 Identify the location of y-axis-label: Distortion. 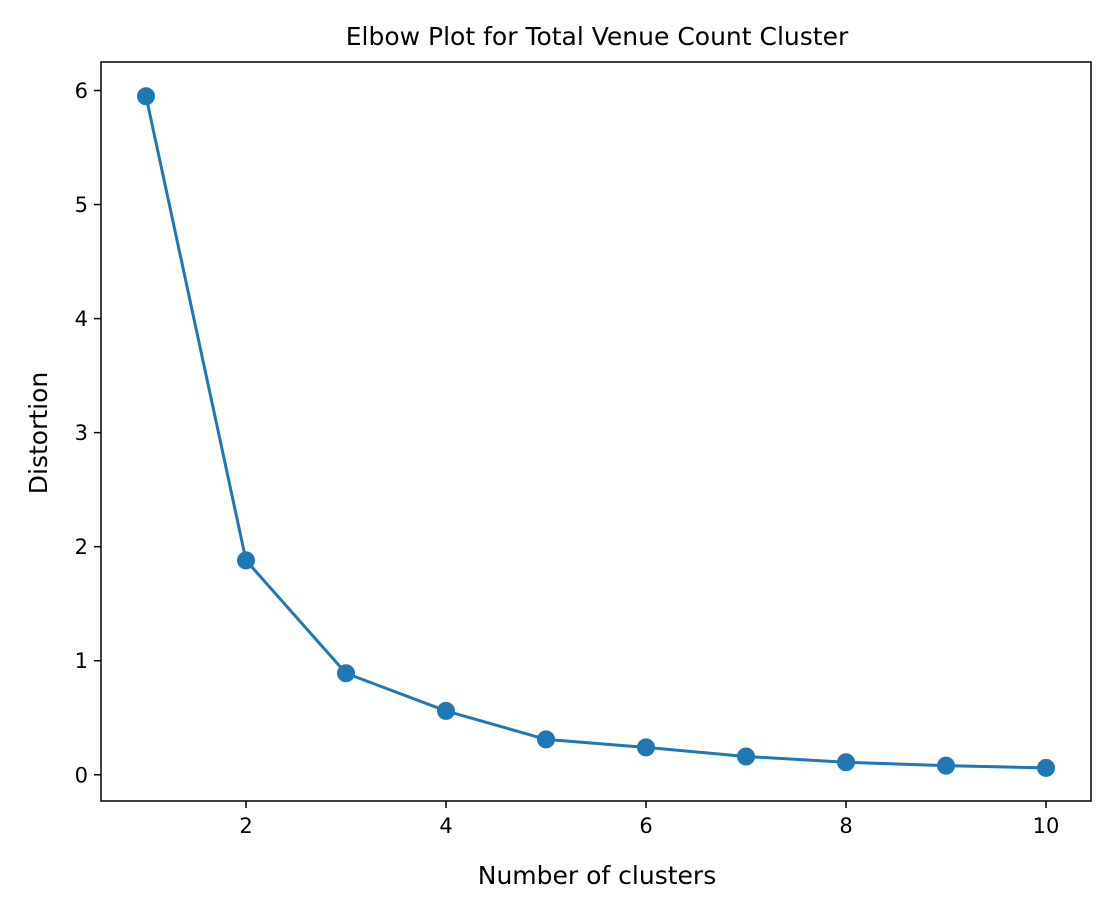
(38, 433).